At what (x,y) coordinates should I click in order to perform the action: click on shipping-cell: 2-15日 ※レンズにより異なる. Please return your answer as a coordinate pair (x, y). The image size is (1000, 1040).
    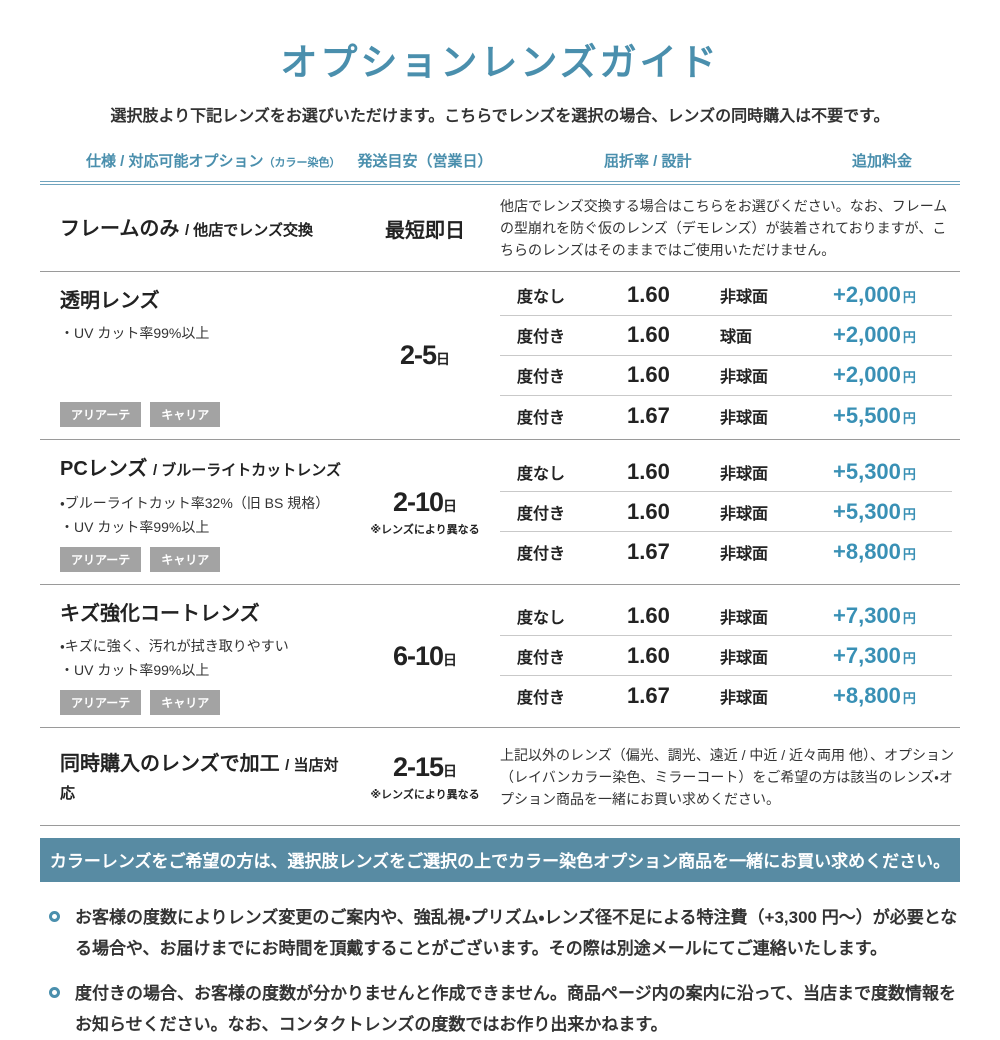
    Looking at the image, I should click on (425, 776).